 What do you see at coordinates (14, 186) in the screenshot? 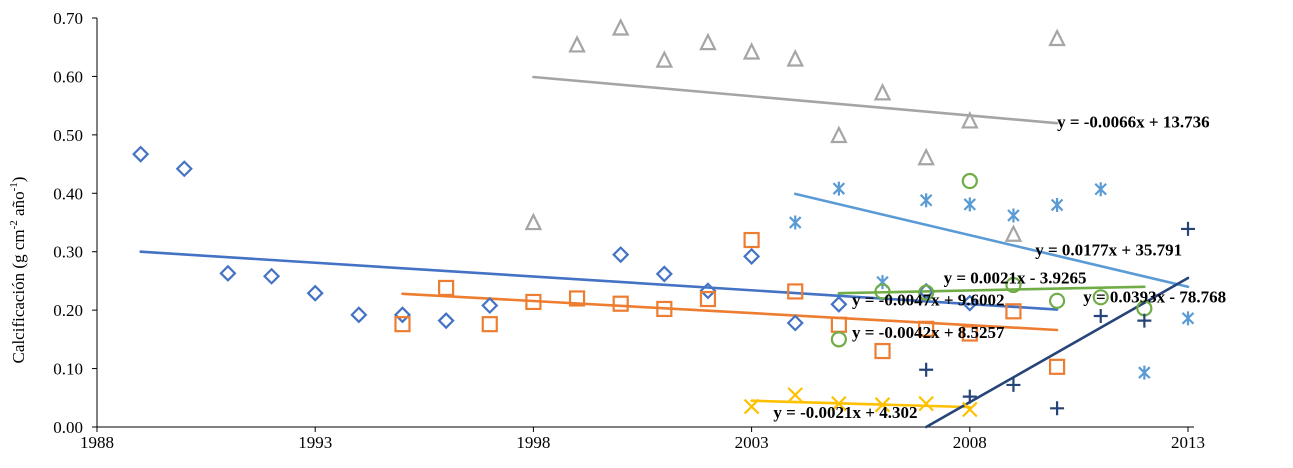
I see `y-axis-title-superscript: -1` at bounding box center [14, 186].